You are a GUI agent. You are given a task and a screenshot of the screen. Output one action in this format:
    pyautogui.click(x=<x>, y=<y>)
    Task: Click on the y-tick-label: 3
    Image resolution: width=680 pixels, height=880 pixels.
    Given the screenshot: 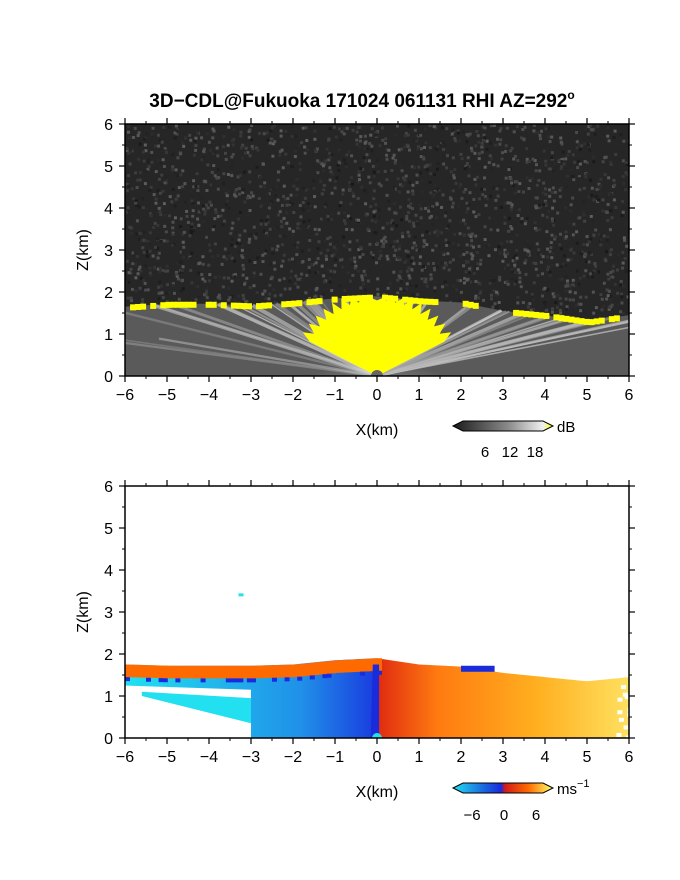 What is the action you would take?
    pyautogui.click(x=108, y=251)
    